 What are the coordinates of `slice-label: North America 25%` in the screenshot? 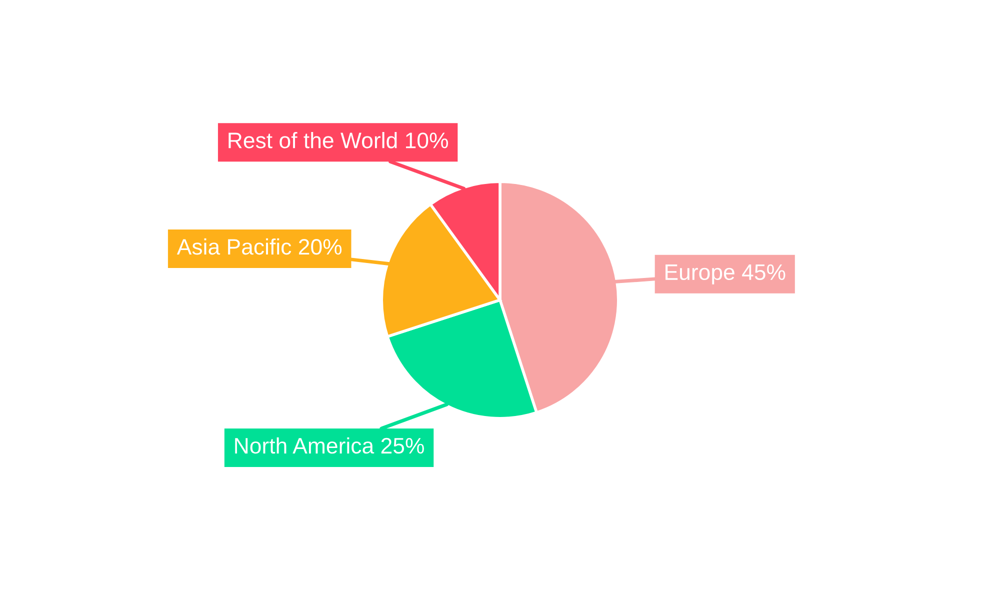 It's located at (329, 445).